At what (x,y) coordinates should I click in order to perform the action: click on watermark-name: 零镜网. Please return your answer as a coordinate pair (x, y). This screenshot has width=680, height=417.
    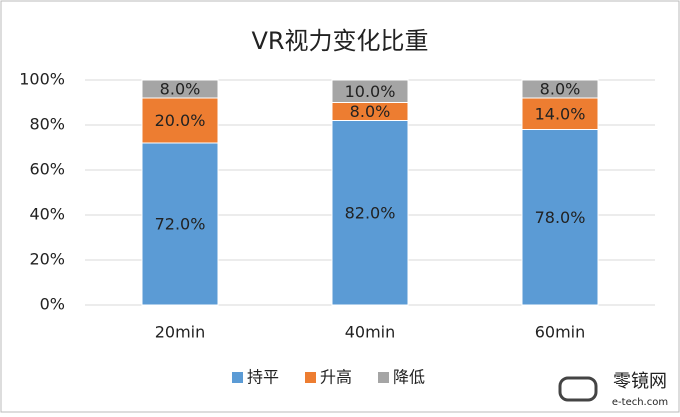
    Looking at the image, I should click on (640, 381).